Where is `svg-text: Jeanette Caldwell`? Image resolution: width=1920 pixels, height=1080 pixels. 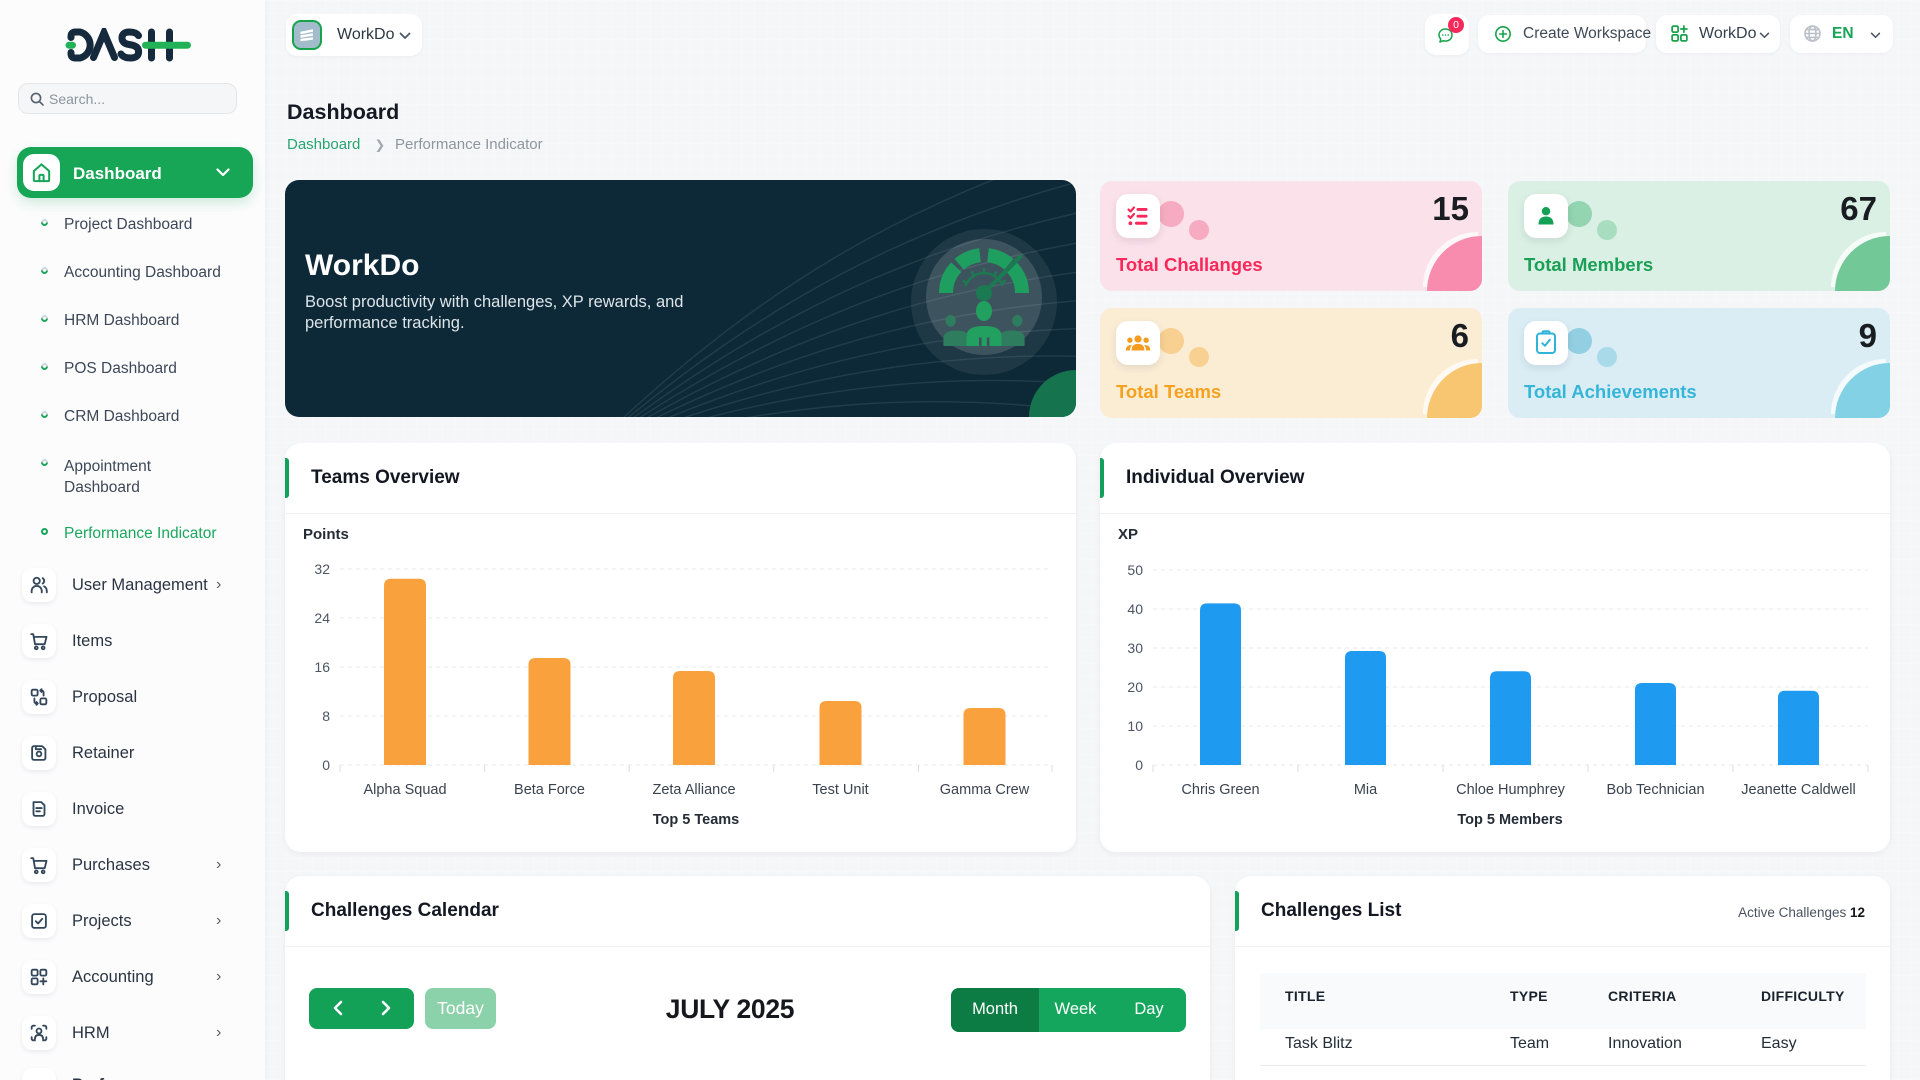 svg-text: Jeanette Caldwell is located at coordinates (1798, 790).